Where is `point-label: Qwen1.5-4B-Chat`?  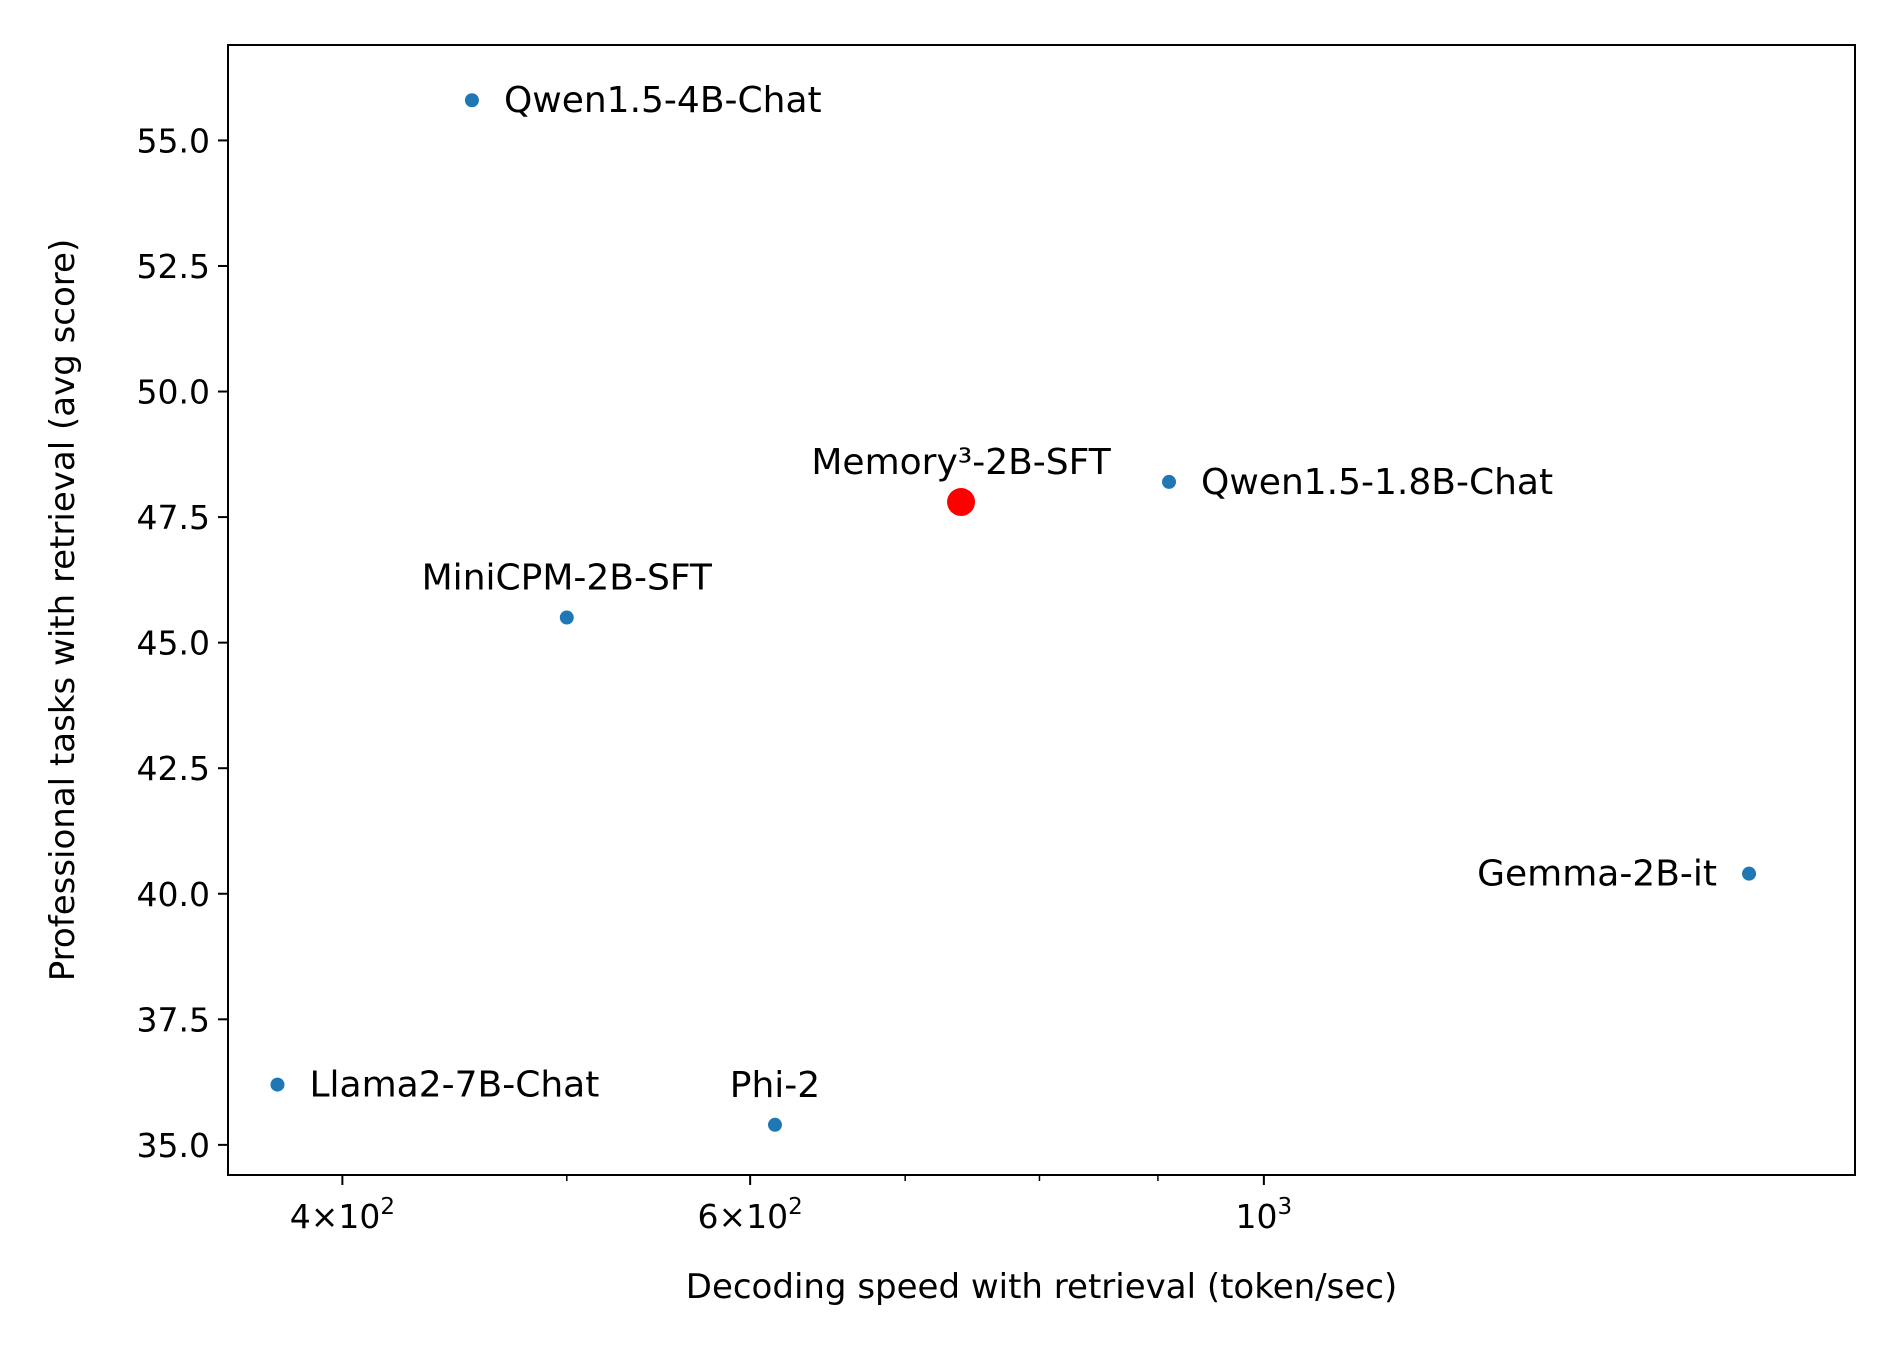
point-label: Qwen1.5-4B-Chat is located at coordinates (663, 100).